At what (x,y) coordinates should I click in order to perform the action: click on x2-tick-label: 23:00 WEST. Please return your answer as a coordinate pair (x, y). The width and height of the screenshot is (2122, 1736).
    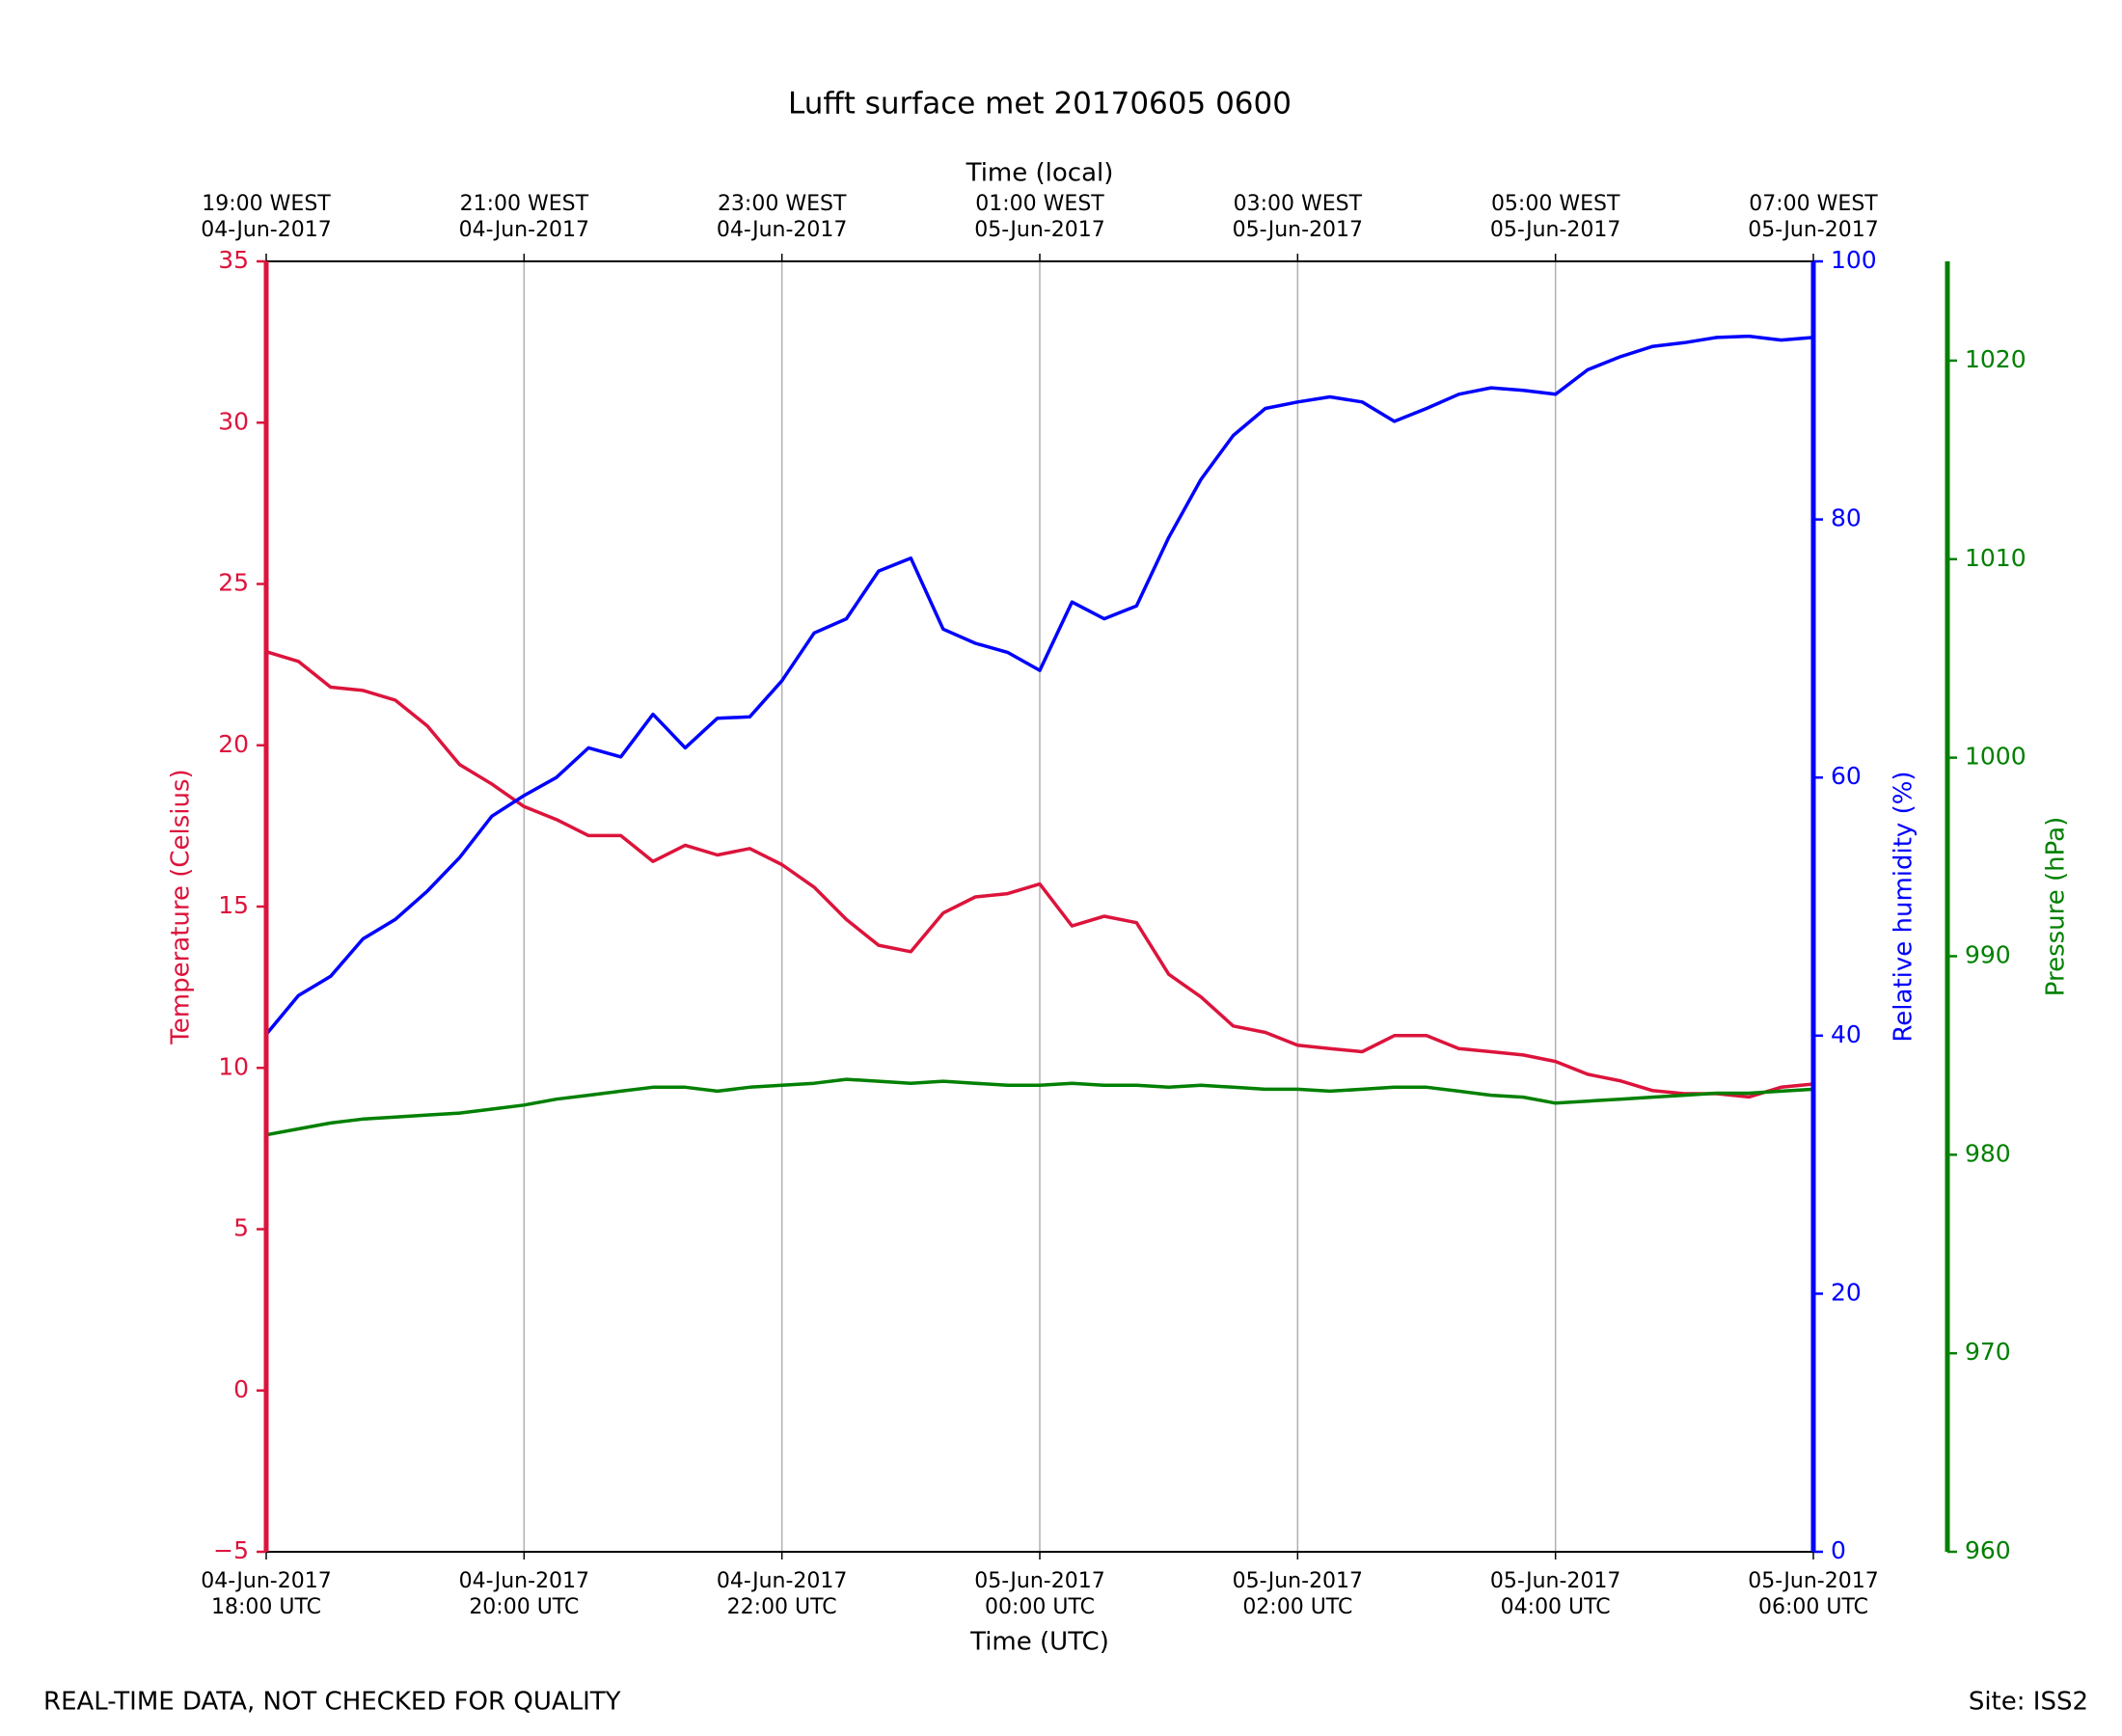
    Looking at the image, I should click on (783, 204).